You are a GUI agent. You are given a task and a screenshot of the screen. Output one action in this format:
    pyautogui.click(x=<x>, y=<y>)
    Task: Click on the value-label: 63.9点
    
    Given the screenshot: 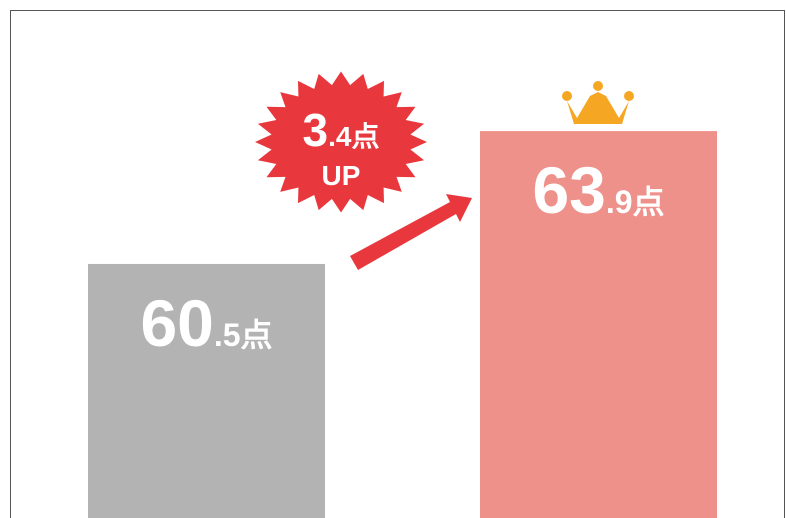 What is the action you would take?
    pyautogui.click(x=598, y=190)
    